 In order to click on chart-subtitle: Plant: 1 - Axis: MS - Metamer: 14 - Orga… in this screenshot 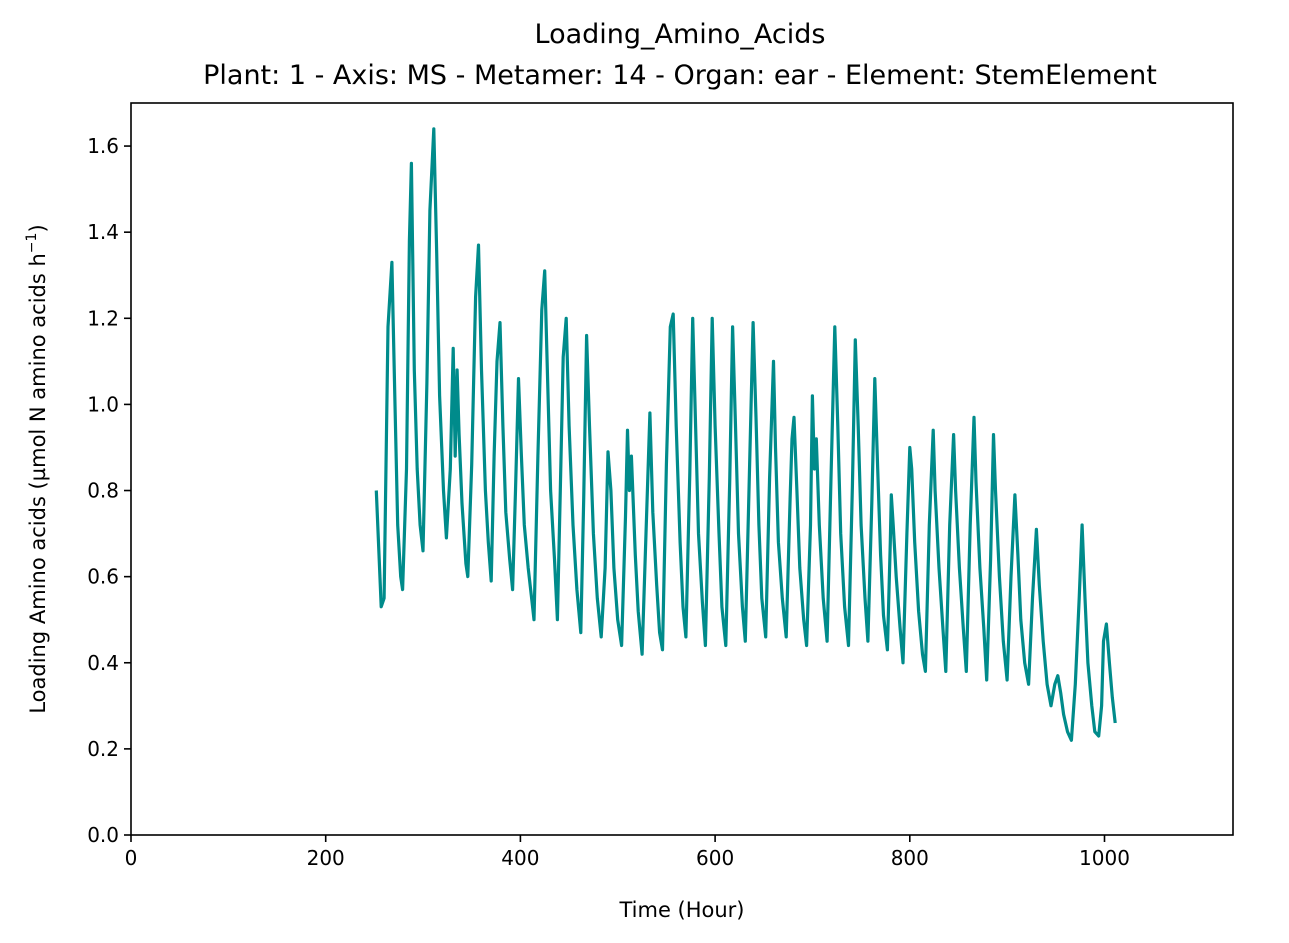, I will do `click(680, 75)`.